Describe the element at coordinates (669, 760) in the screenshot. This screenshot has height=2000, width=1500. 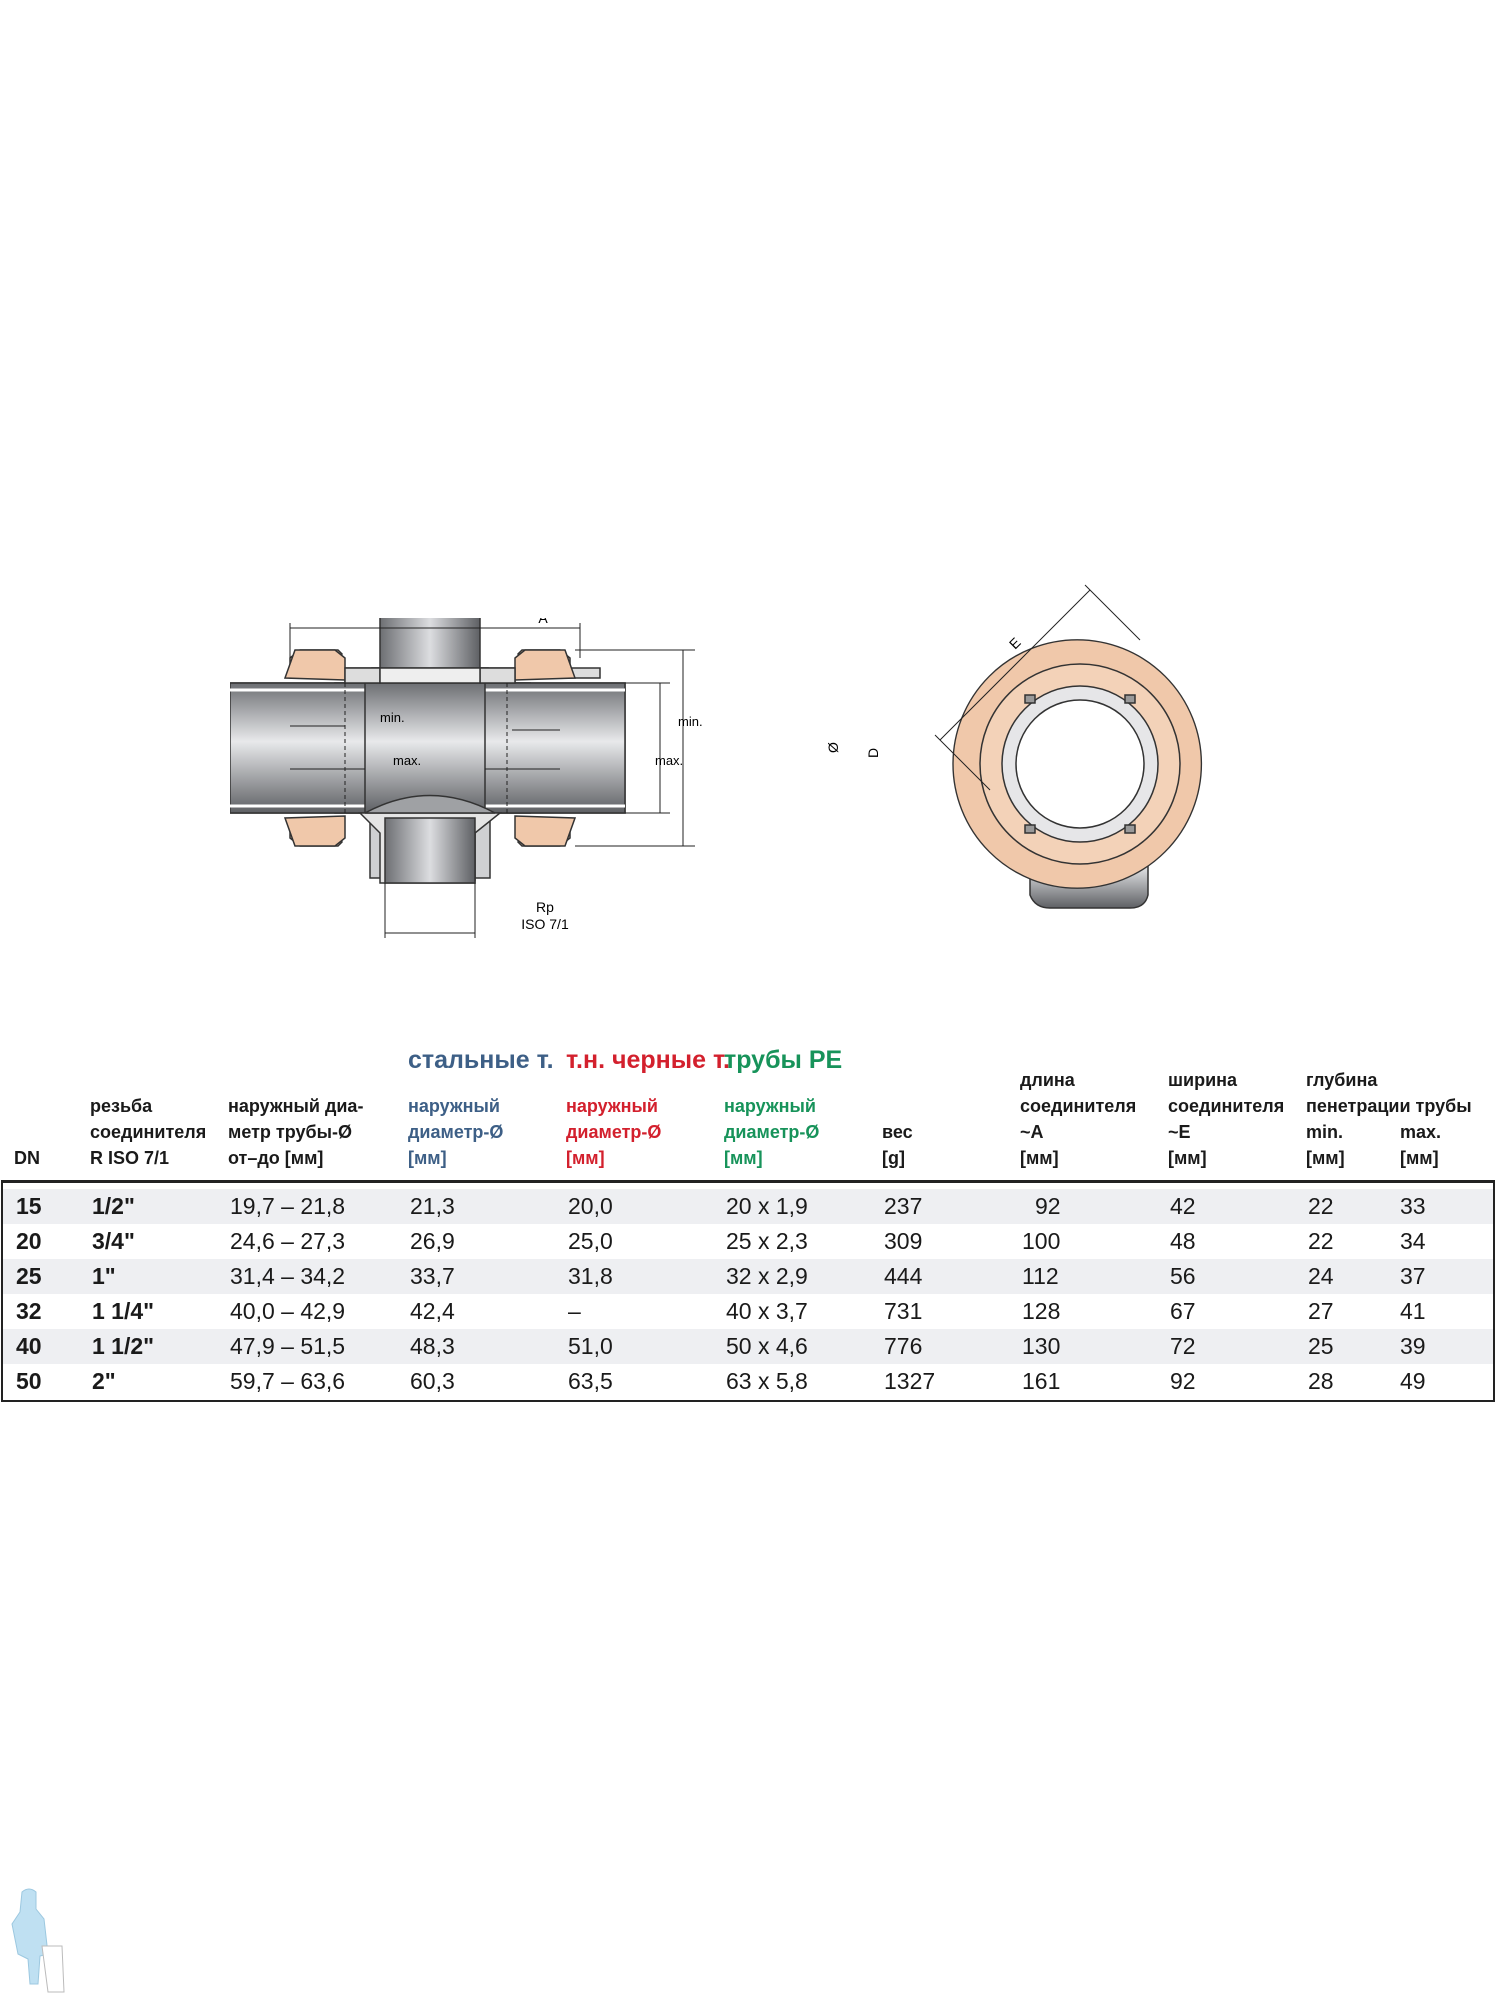
I see `dim-max-right: max.` at that location.